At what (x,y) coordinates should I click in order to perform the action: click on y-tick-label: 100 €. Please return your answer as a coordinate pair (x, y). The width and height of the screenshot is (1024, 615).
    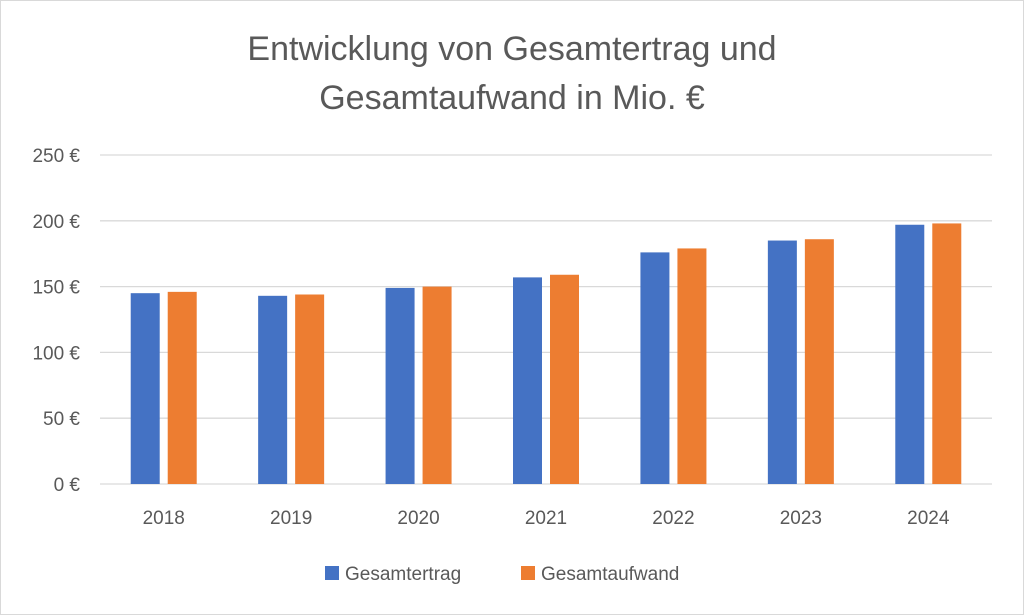
    Looking at the image, I should click on (56, 353).